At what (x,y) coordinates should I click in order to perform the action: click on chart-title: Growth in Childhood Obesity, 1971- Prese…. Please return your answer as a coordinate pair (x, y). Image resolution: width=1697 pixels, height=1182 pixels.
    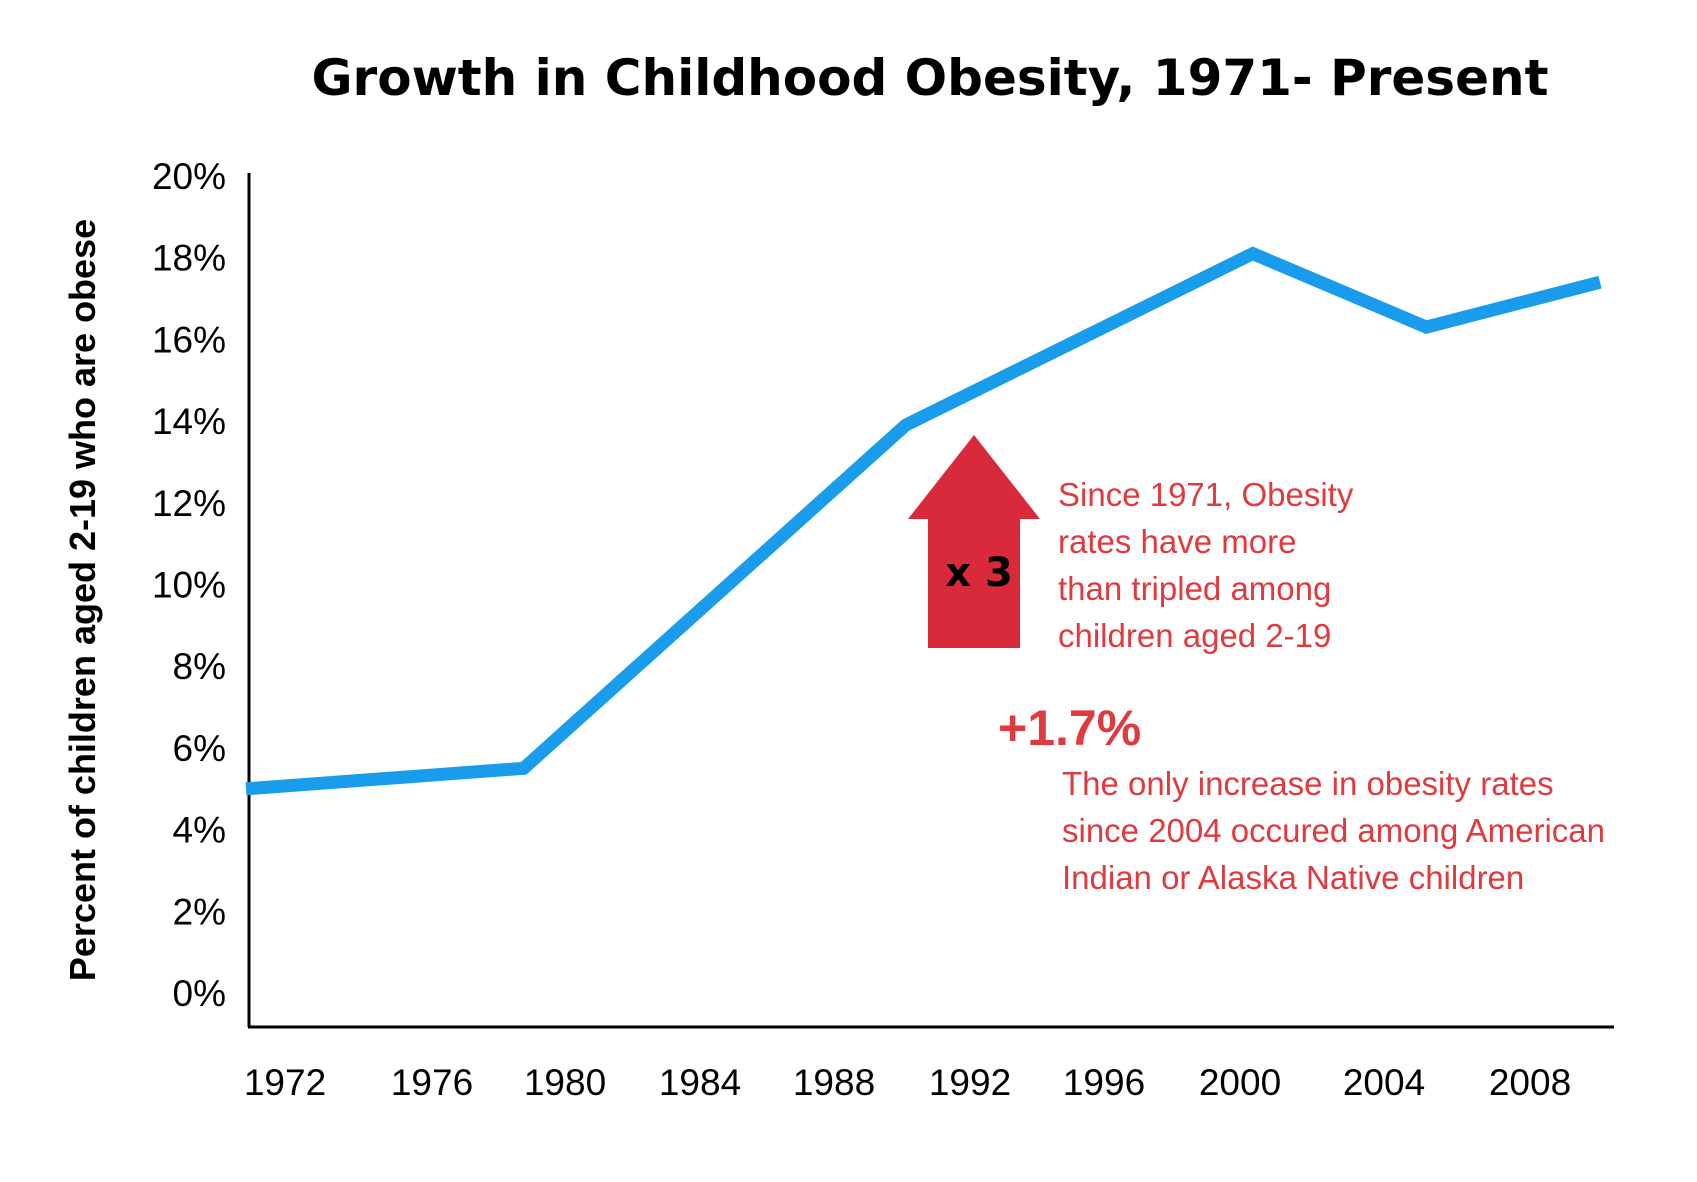
    Looking at the image, I should click on (930, 78).